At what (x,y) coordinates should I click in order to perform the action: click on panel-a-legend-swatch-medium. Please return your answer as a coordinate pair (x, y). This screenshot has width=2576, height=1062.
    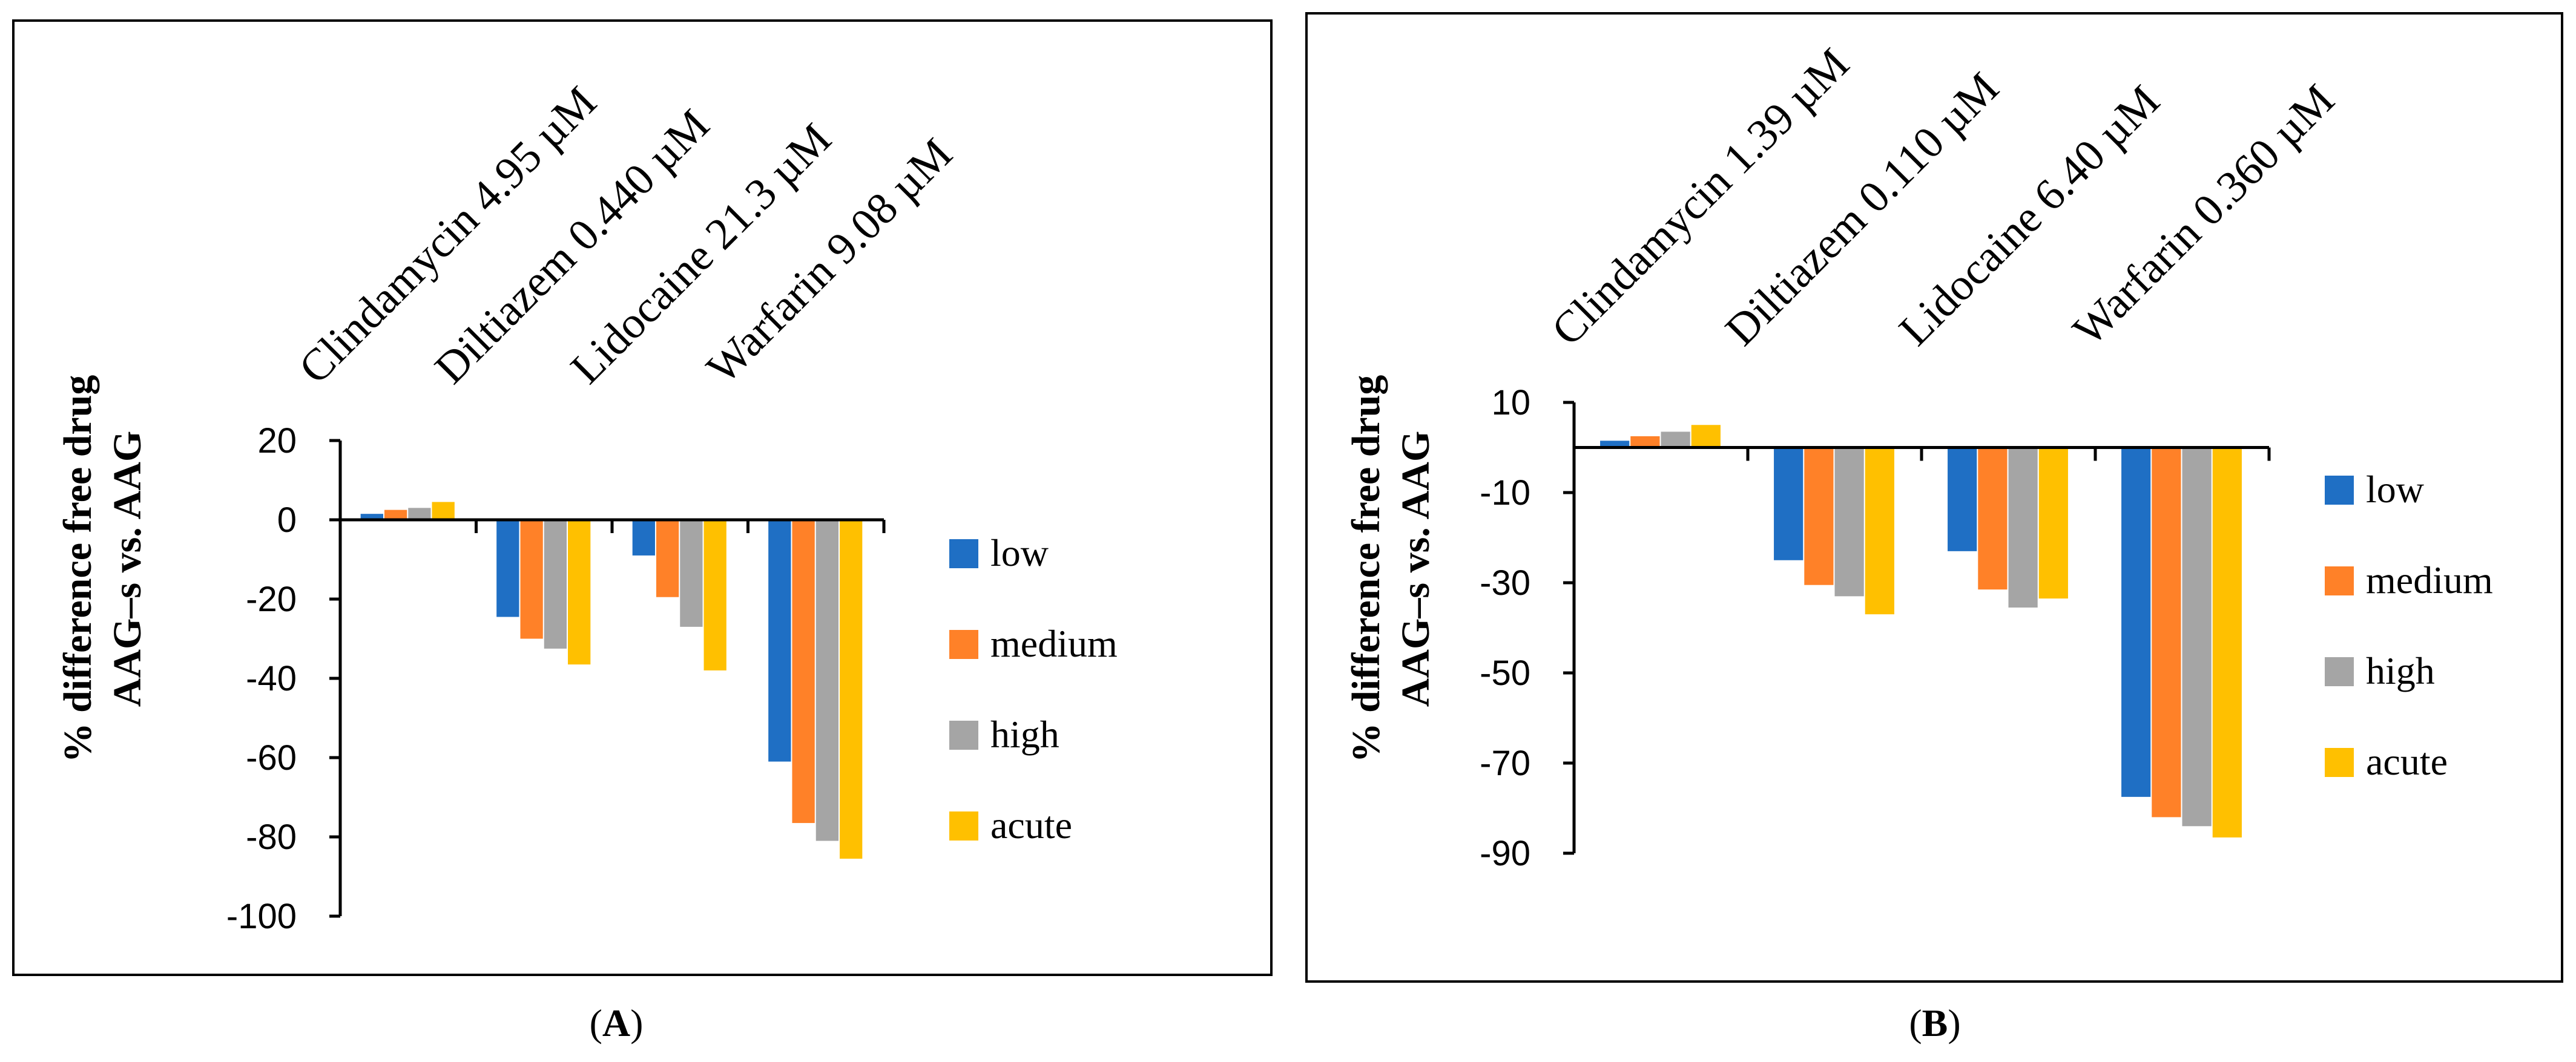
    Looking at the image, I should click on (963, 644).